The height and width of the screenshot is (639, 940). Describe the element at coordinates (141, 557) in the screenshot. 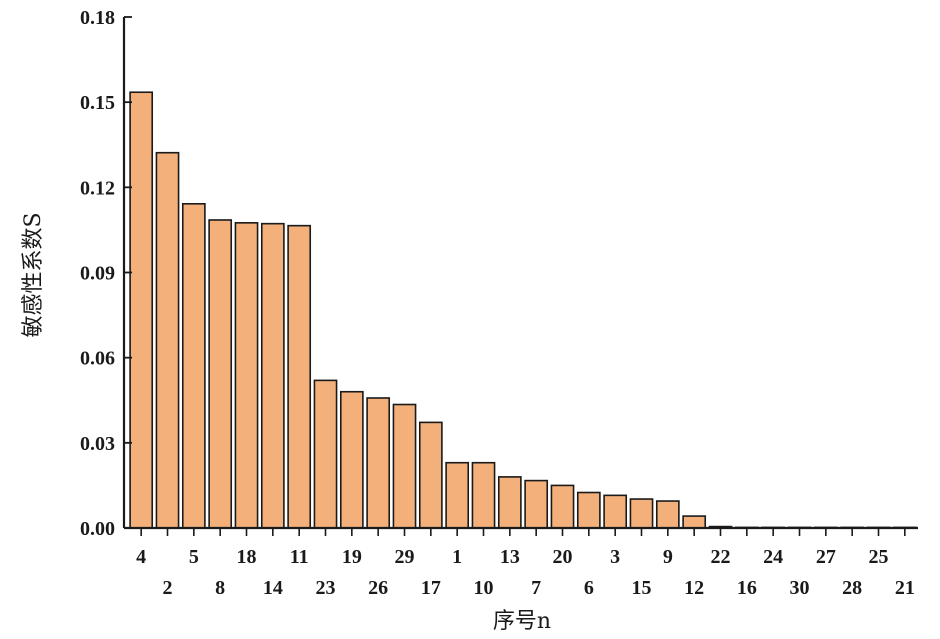

I see `x-tick-label: 4` at that location.